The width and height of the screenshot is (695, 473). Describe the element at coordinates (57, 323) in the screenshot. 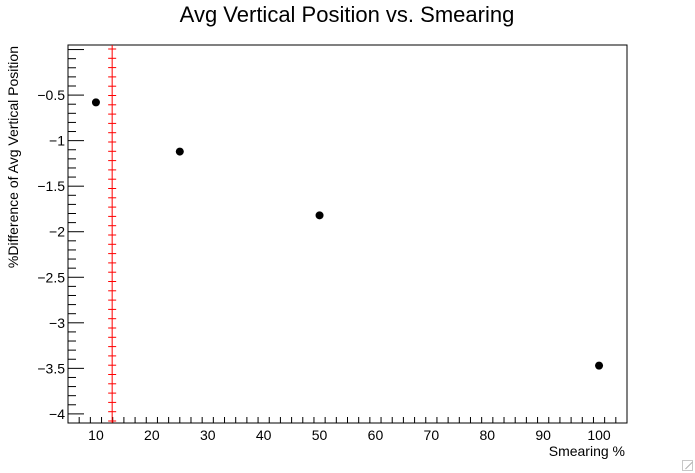

I see `y-tick-label: −3` at that location.